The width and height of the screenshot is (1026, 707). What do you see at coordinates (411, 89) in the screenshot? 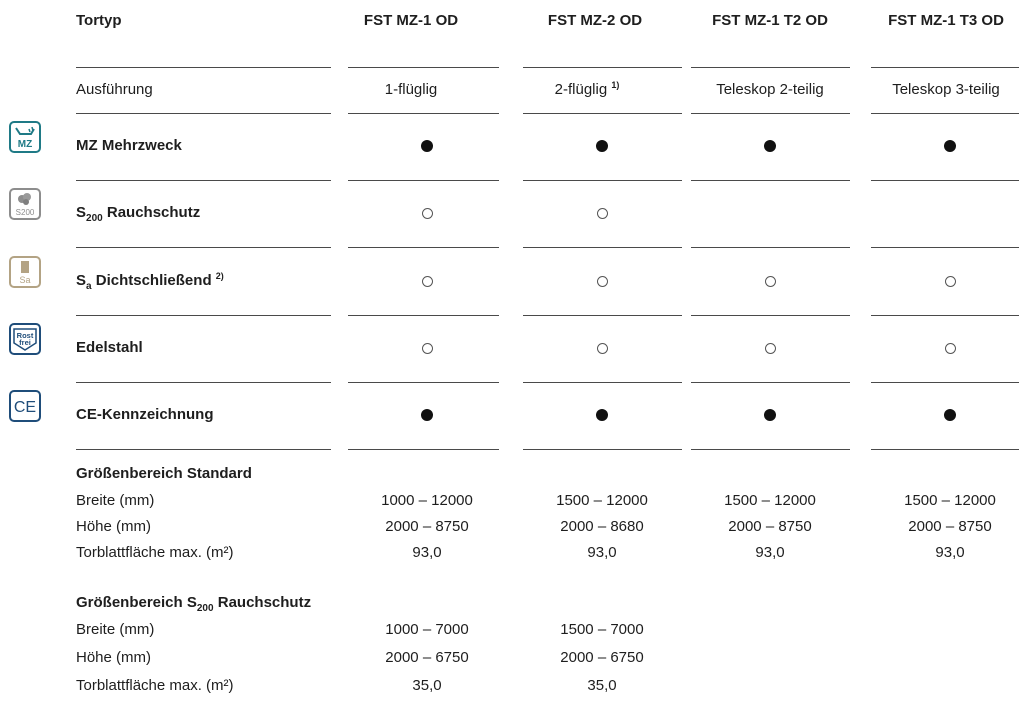
I see `ausfuehrung-value-1: 1-flüglig` at bounding box center [411, 89].